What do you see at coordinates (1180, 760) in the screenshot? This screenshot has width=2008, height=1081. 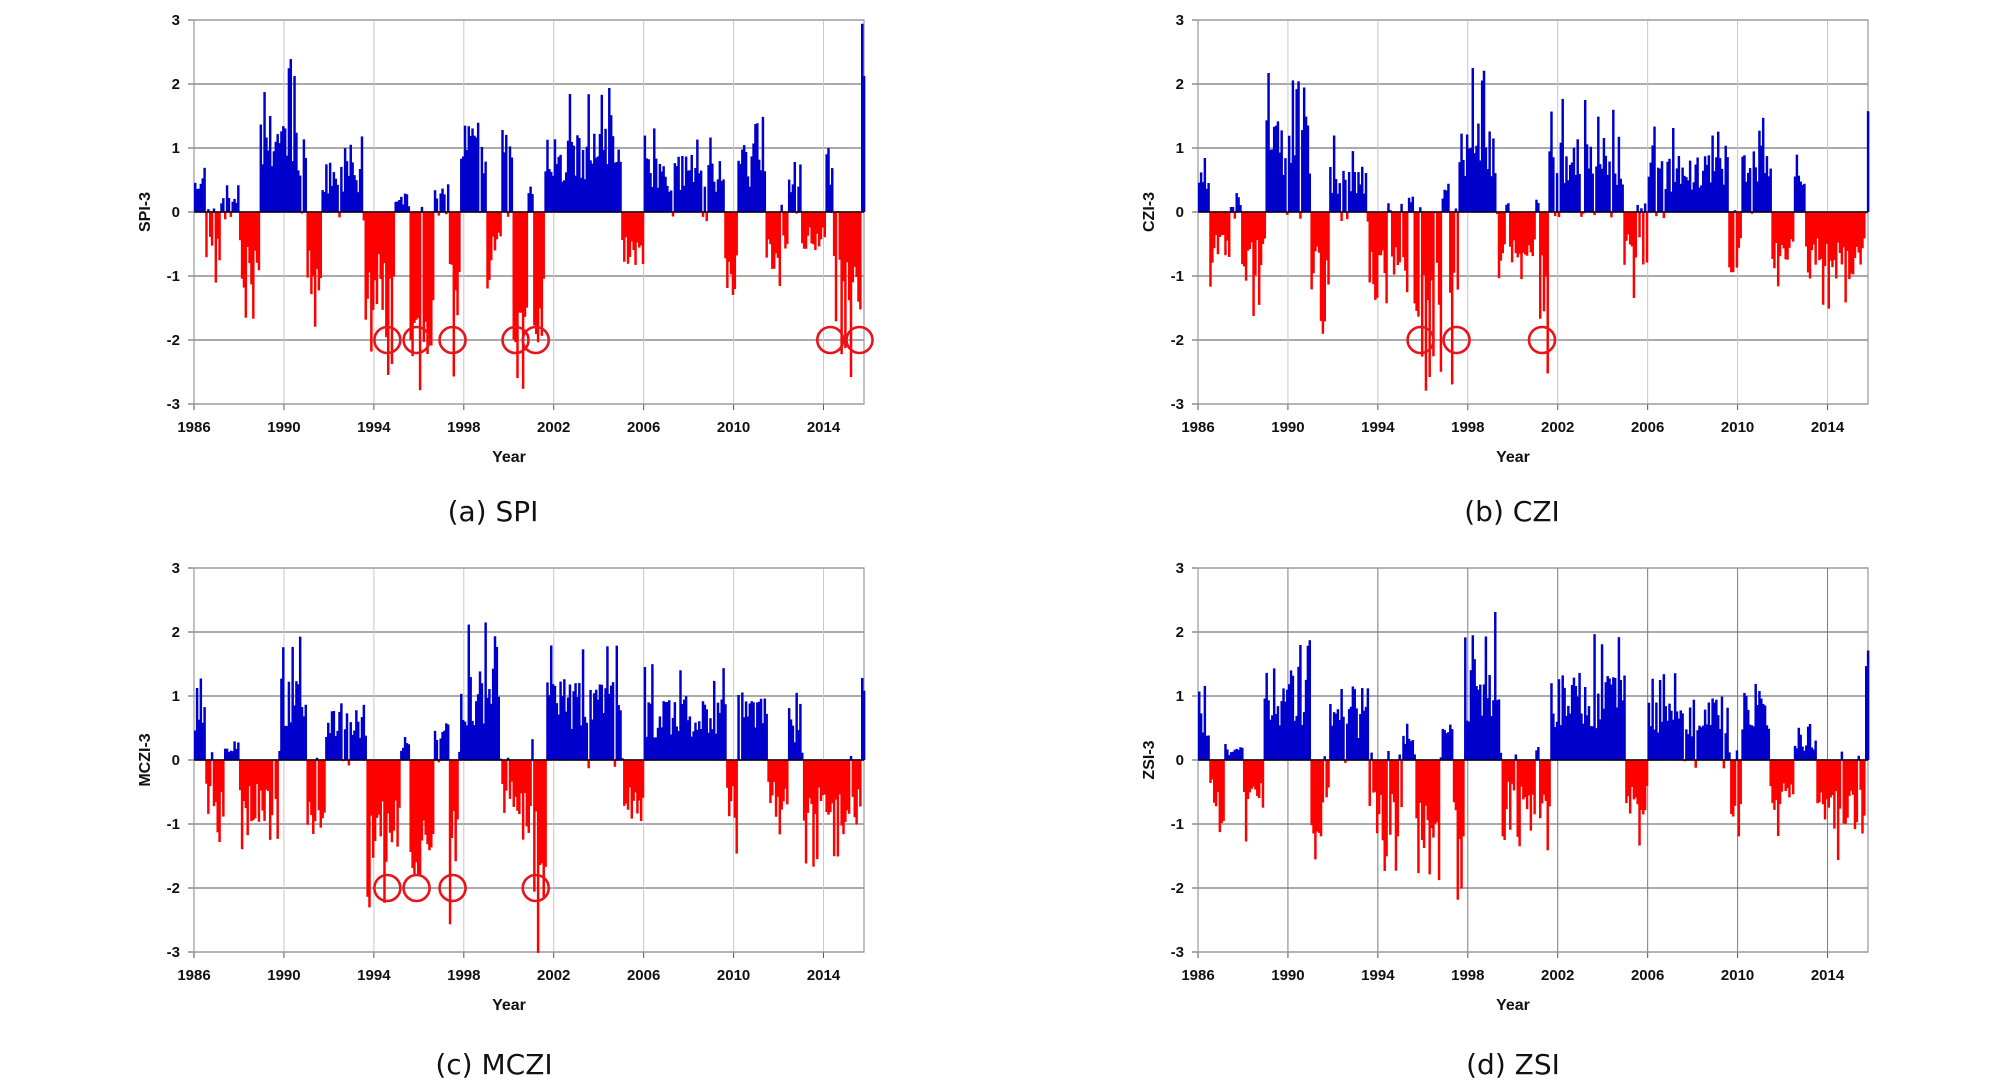 I see `chart-zsi-ytick-label-3: 0` at bounding box center [1180, 760].